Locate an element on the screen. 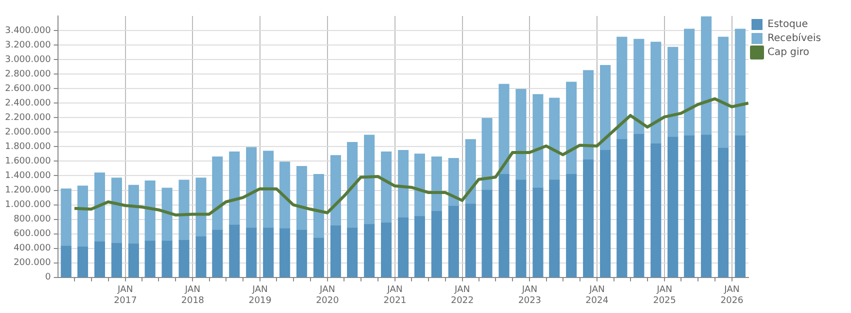 Image resolution: width=851 pixels, height=313 pixels. x-tick-label: JAN 2017 is located at coordinates (125, 295).